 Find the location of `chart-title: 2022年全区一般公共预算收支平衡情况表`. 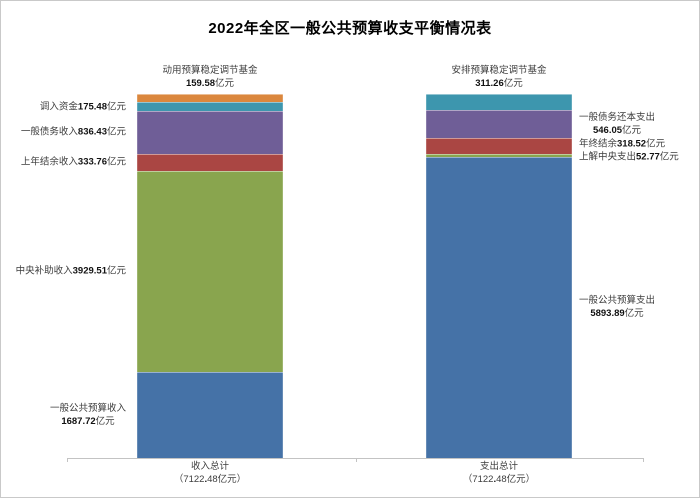

chart-title: 2022年全区一般公共预算收支平衡情况表 is located at coordinates (350, 28).